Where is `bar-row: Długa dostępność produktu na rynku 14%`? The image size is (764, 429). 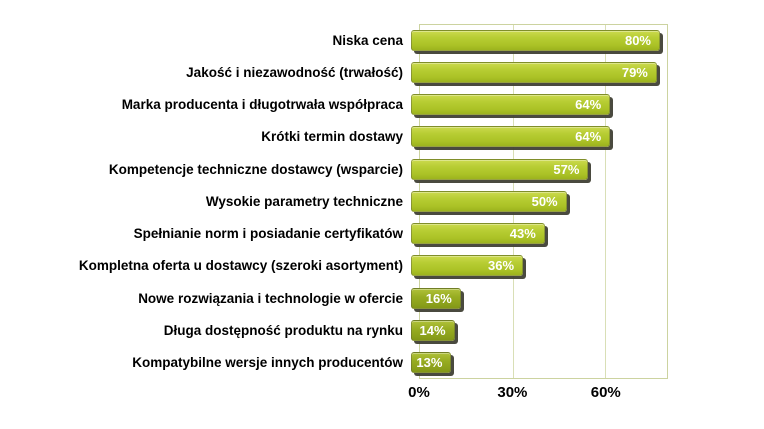 bar-row: Długa dostępność produktu na rynku 14% is located at coordinates (334, 330).